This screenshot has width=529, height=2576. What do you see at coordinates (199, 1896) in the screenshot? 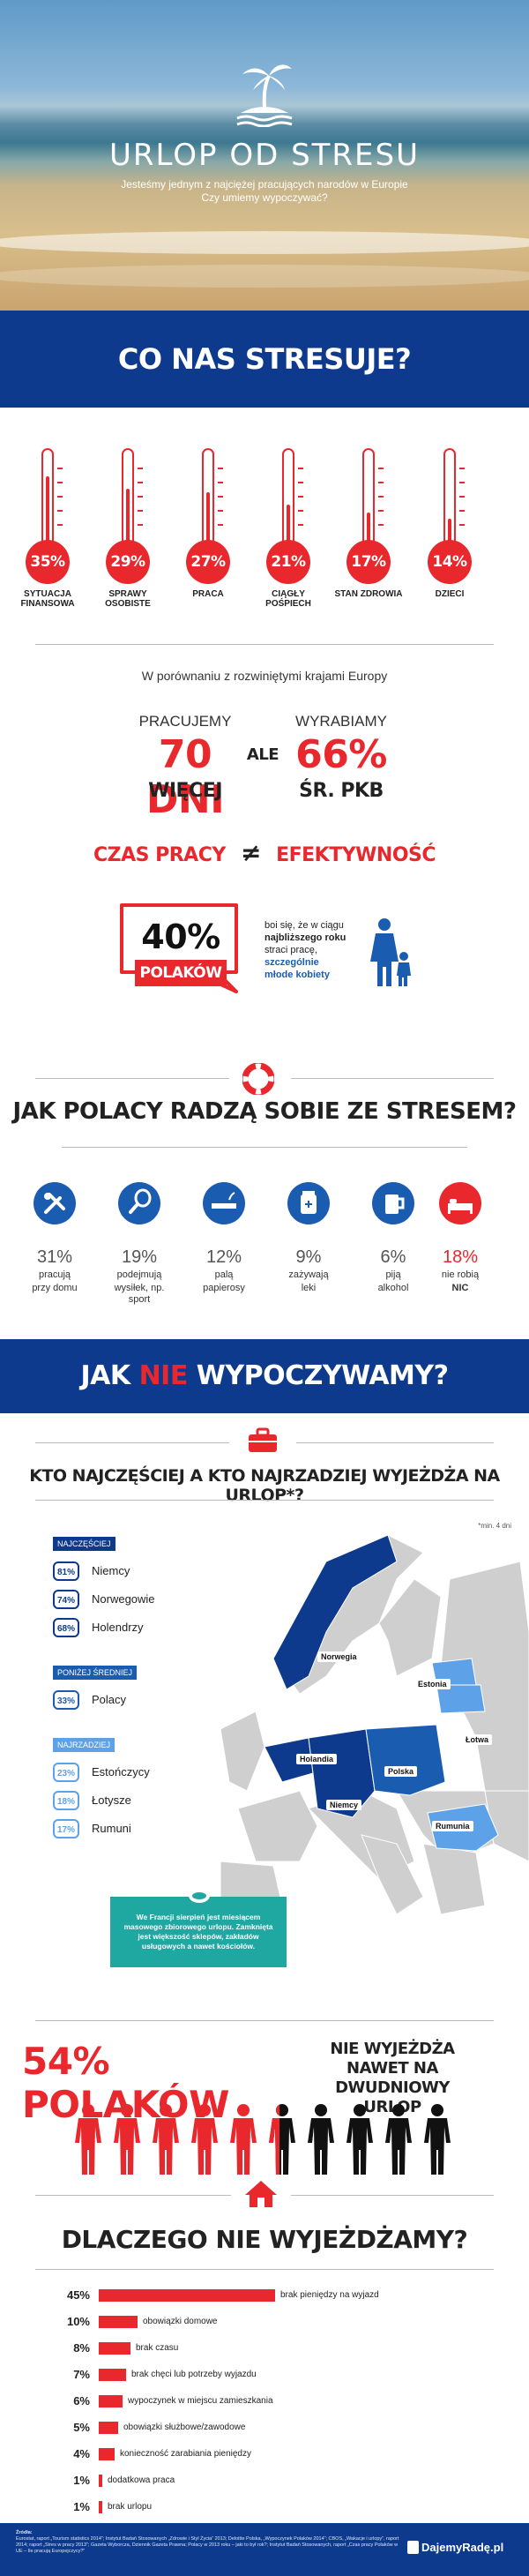
I see `sandal-icon` at bounding box center [199, 1896].